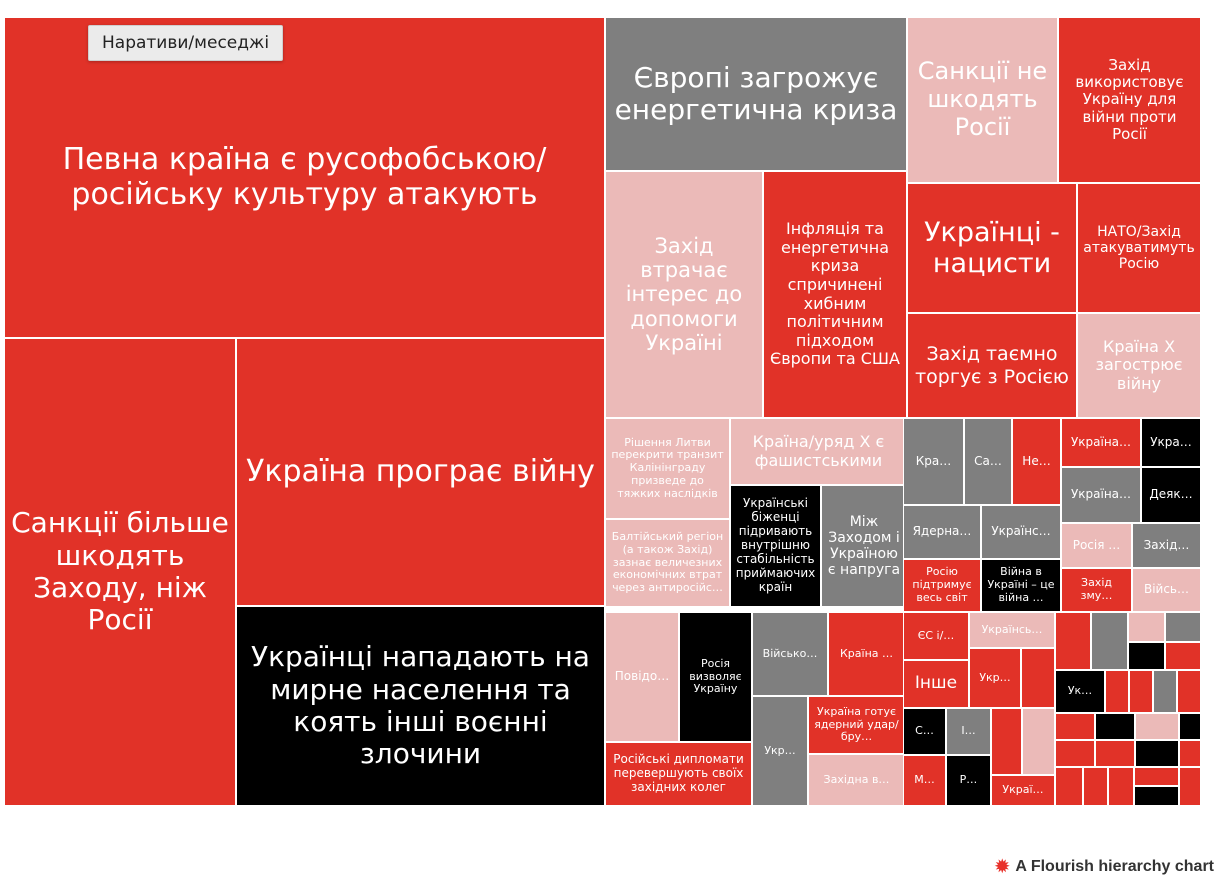 The width and height of the screenshot is (1226, 894). What do you see at coordinates (1104, 867) in the screenshot?
I see `flourish-credit: ✹ A Flourish hierarchy chart` at bounding box center [1104, 867].